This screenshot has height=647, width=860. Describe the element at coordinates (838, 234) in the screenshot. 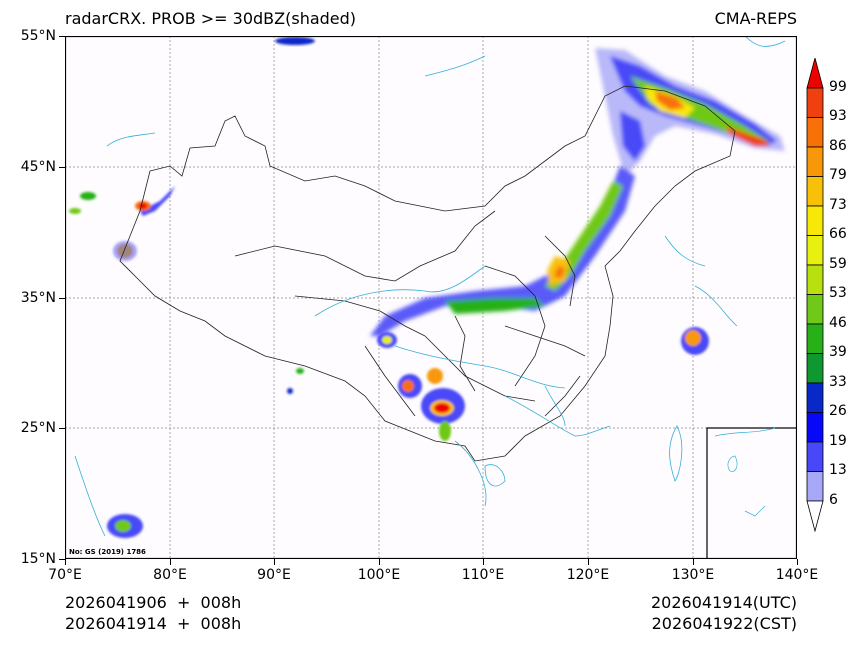

I see `colorbar-label: 66` at that location.